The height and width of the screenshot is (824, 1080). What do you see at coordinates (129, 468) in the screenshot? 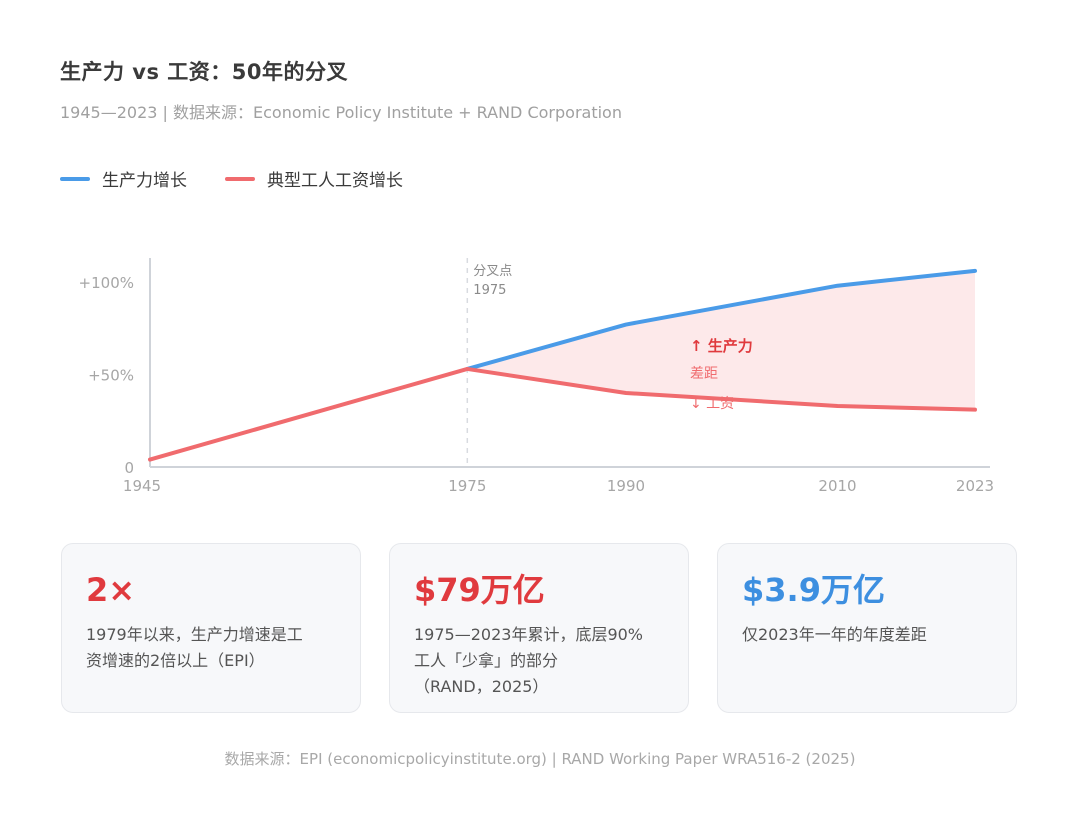
I see `y-tick-label: 0` at bounding box center [129, 468].